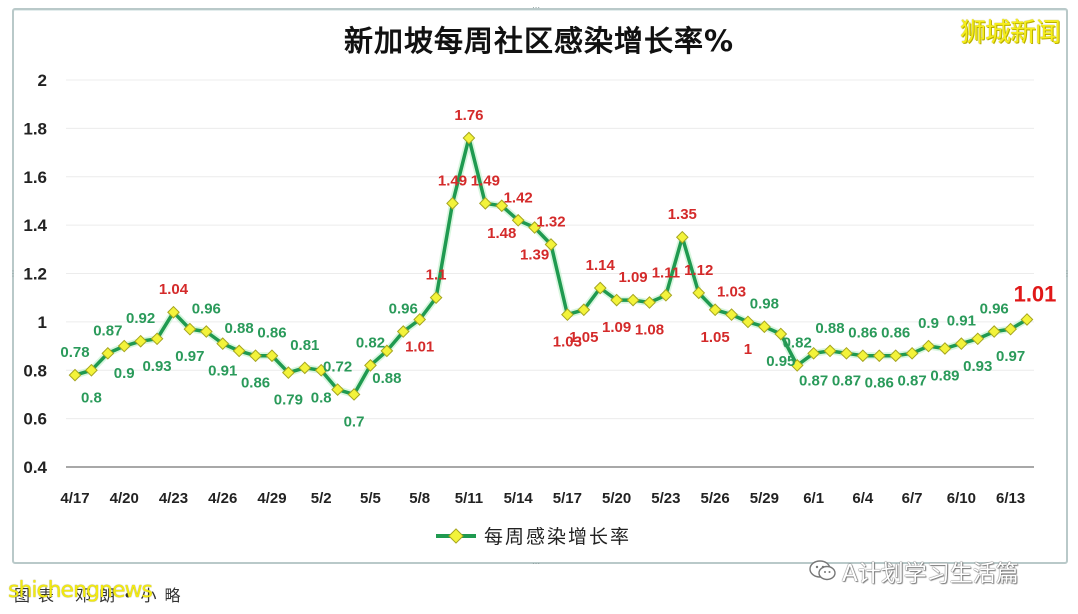 Image resolution: width=1078 pixels, height=614 pixels. Describe the element at coordinates (91, 397) in the screenshot. I see `data-label: 0.8` at that location.